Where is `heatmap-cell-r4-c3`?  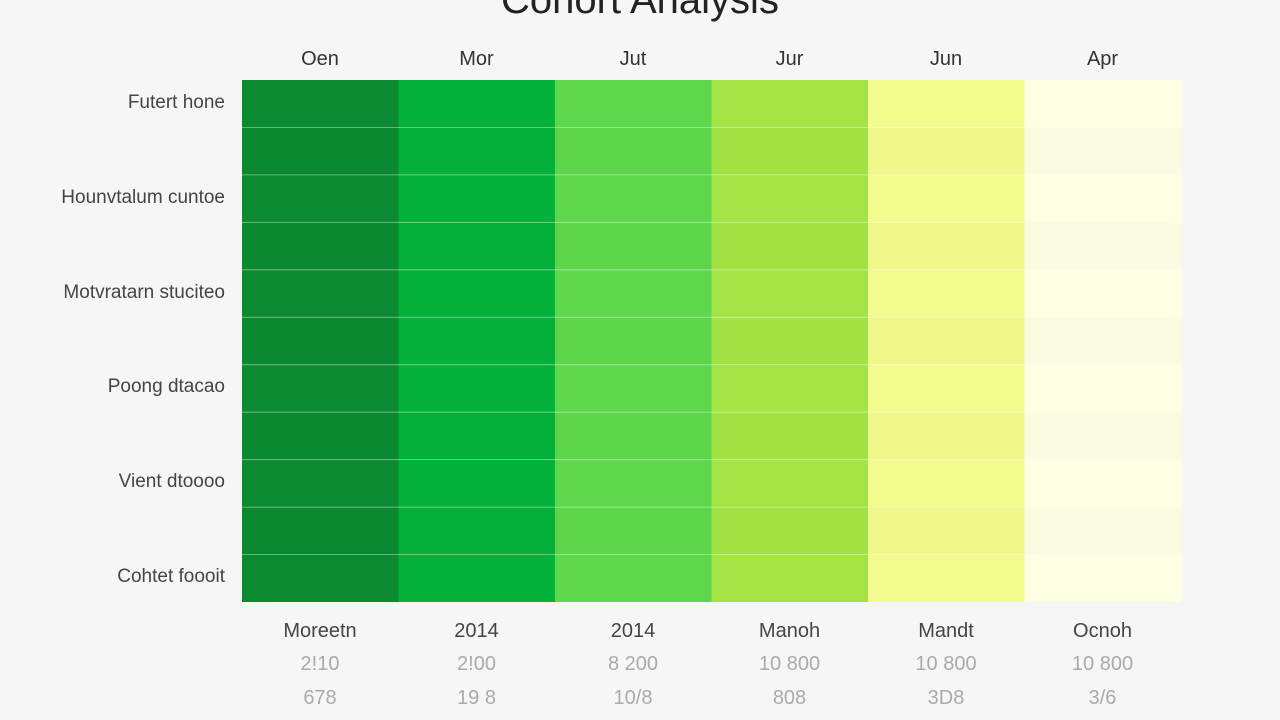 heatmap-cell-r4-c3 is located at coordinates (789, 293).